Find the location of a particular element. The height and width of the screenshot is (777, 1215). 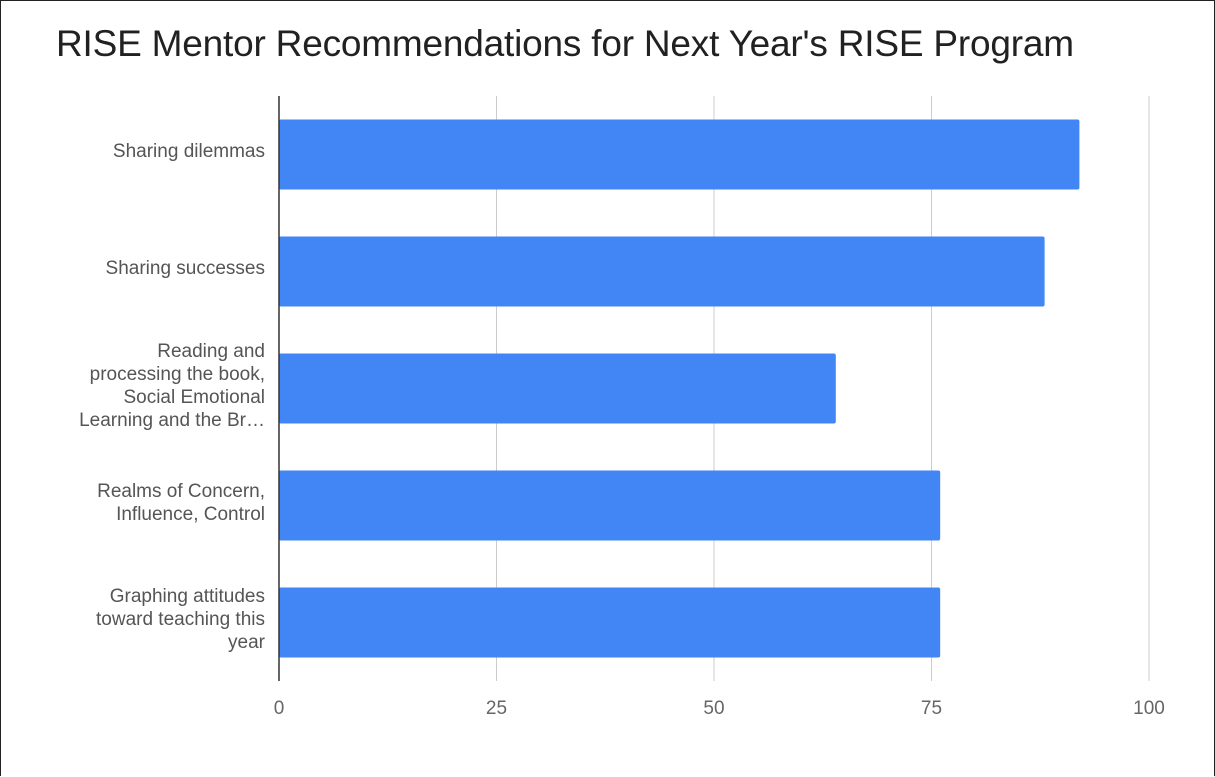

category-label: Sharing successes is located at coordinates (145, 268).